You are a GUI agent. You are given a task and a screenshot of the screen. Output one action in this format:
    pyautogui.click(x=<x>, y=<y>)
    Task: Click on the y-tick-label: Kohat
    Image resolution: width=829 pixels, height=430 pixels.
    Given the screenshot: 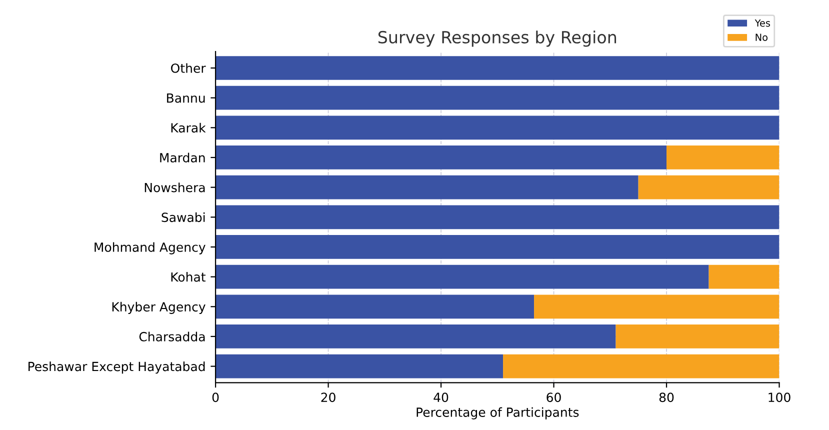 What is the action you would take?
    pyautogui.click(x=188, y=277)
    